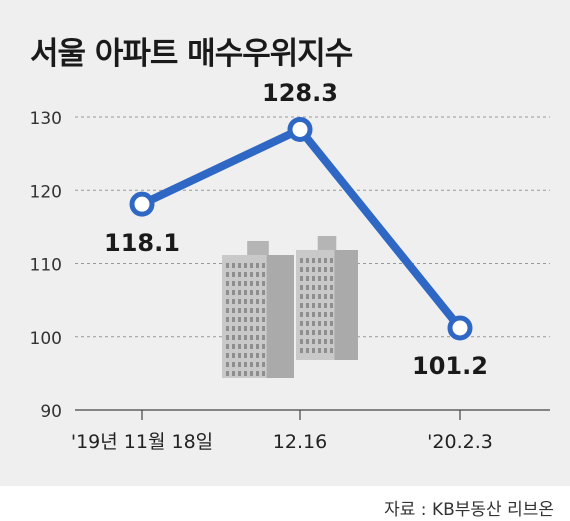 The width and height of the screenshot is (570, 521). I want to click on data-label: 128.3, so click(300, 93).